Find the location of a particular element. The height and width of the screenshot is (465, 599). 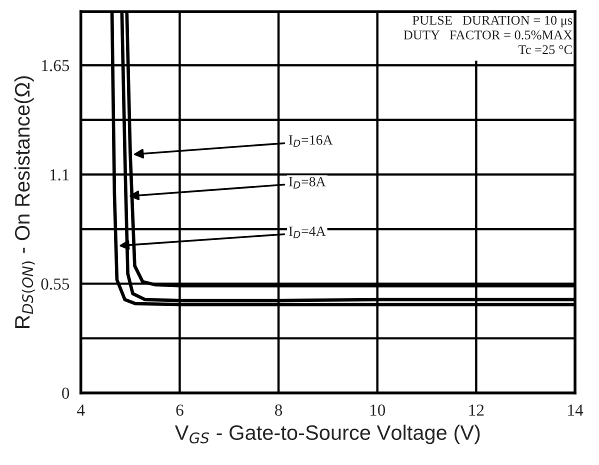

annotation: I$_{D}$=4A is located at coordinates (307, 232).